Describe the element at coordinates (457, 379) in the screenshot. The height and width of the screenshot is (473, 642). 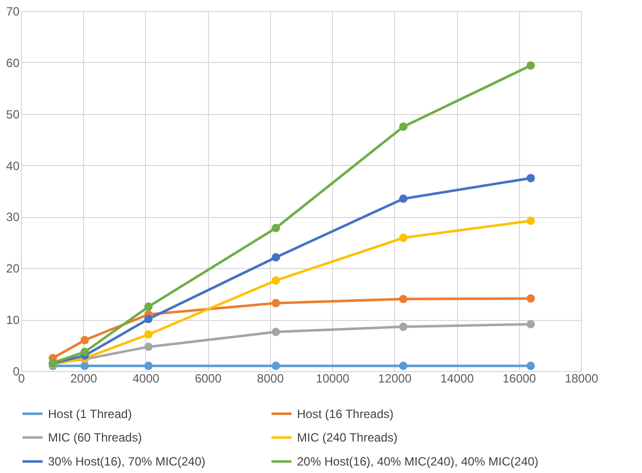
I see `x-tick-label: 14000` at that location.